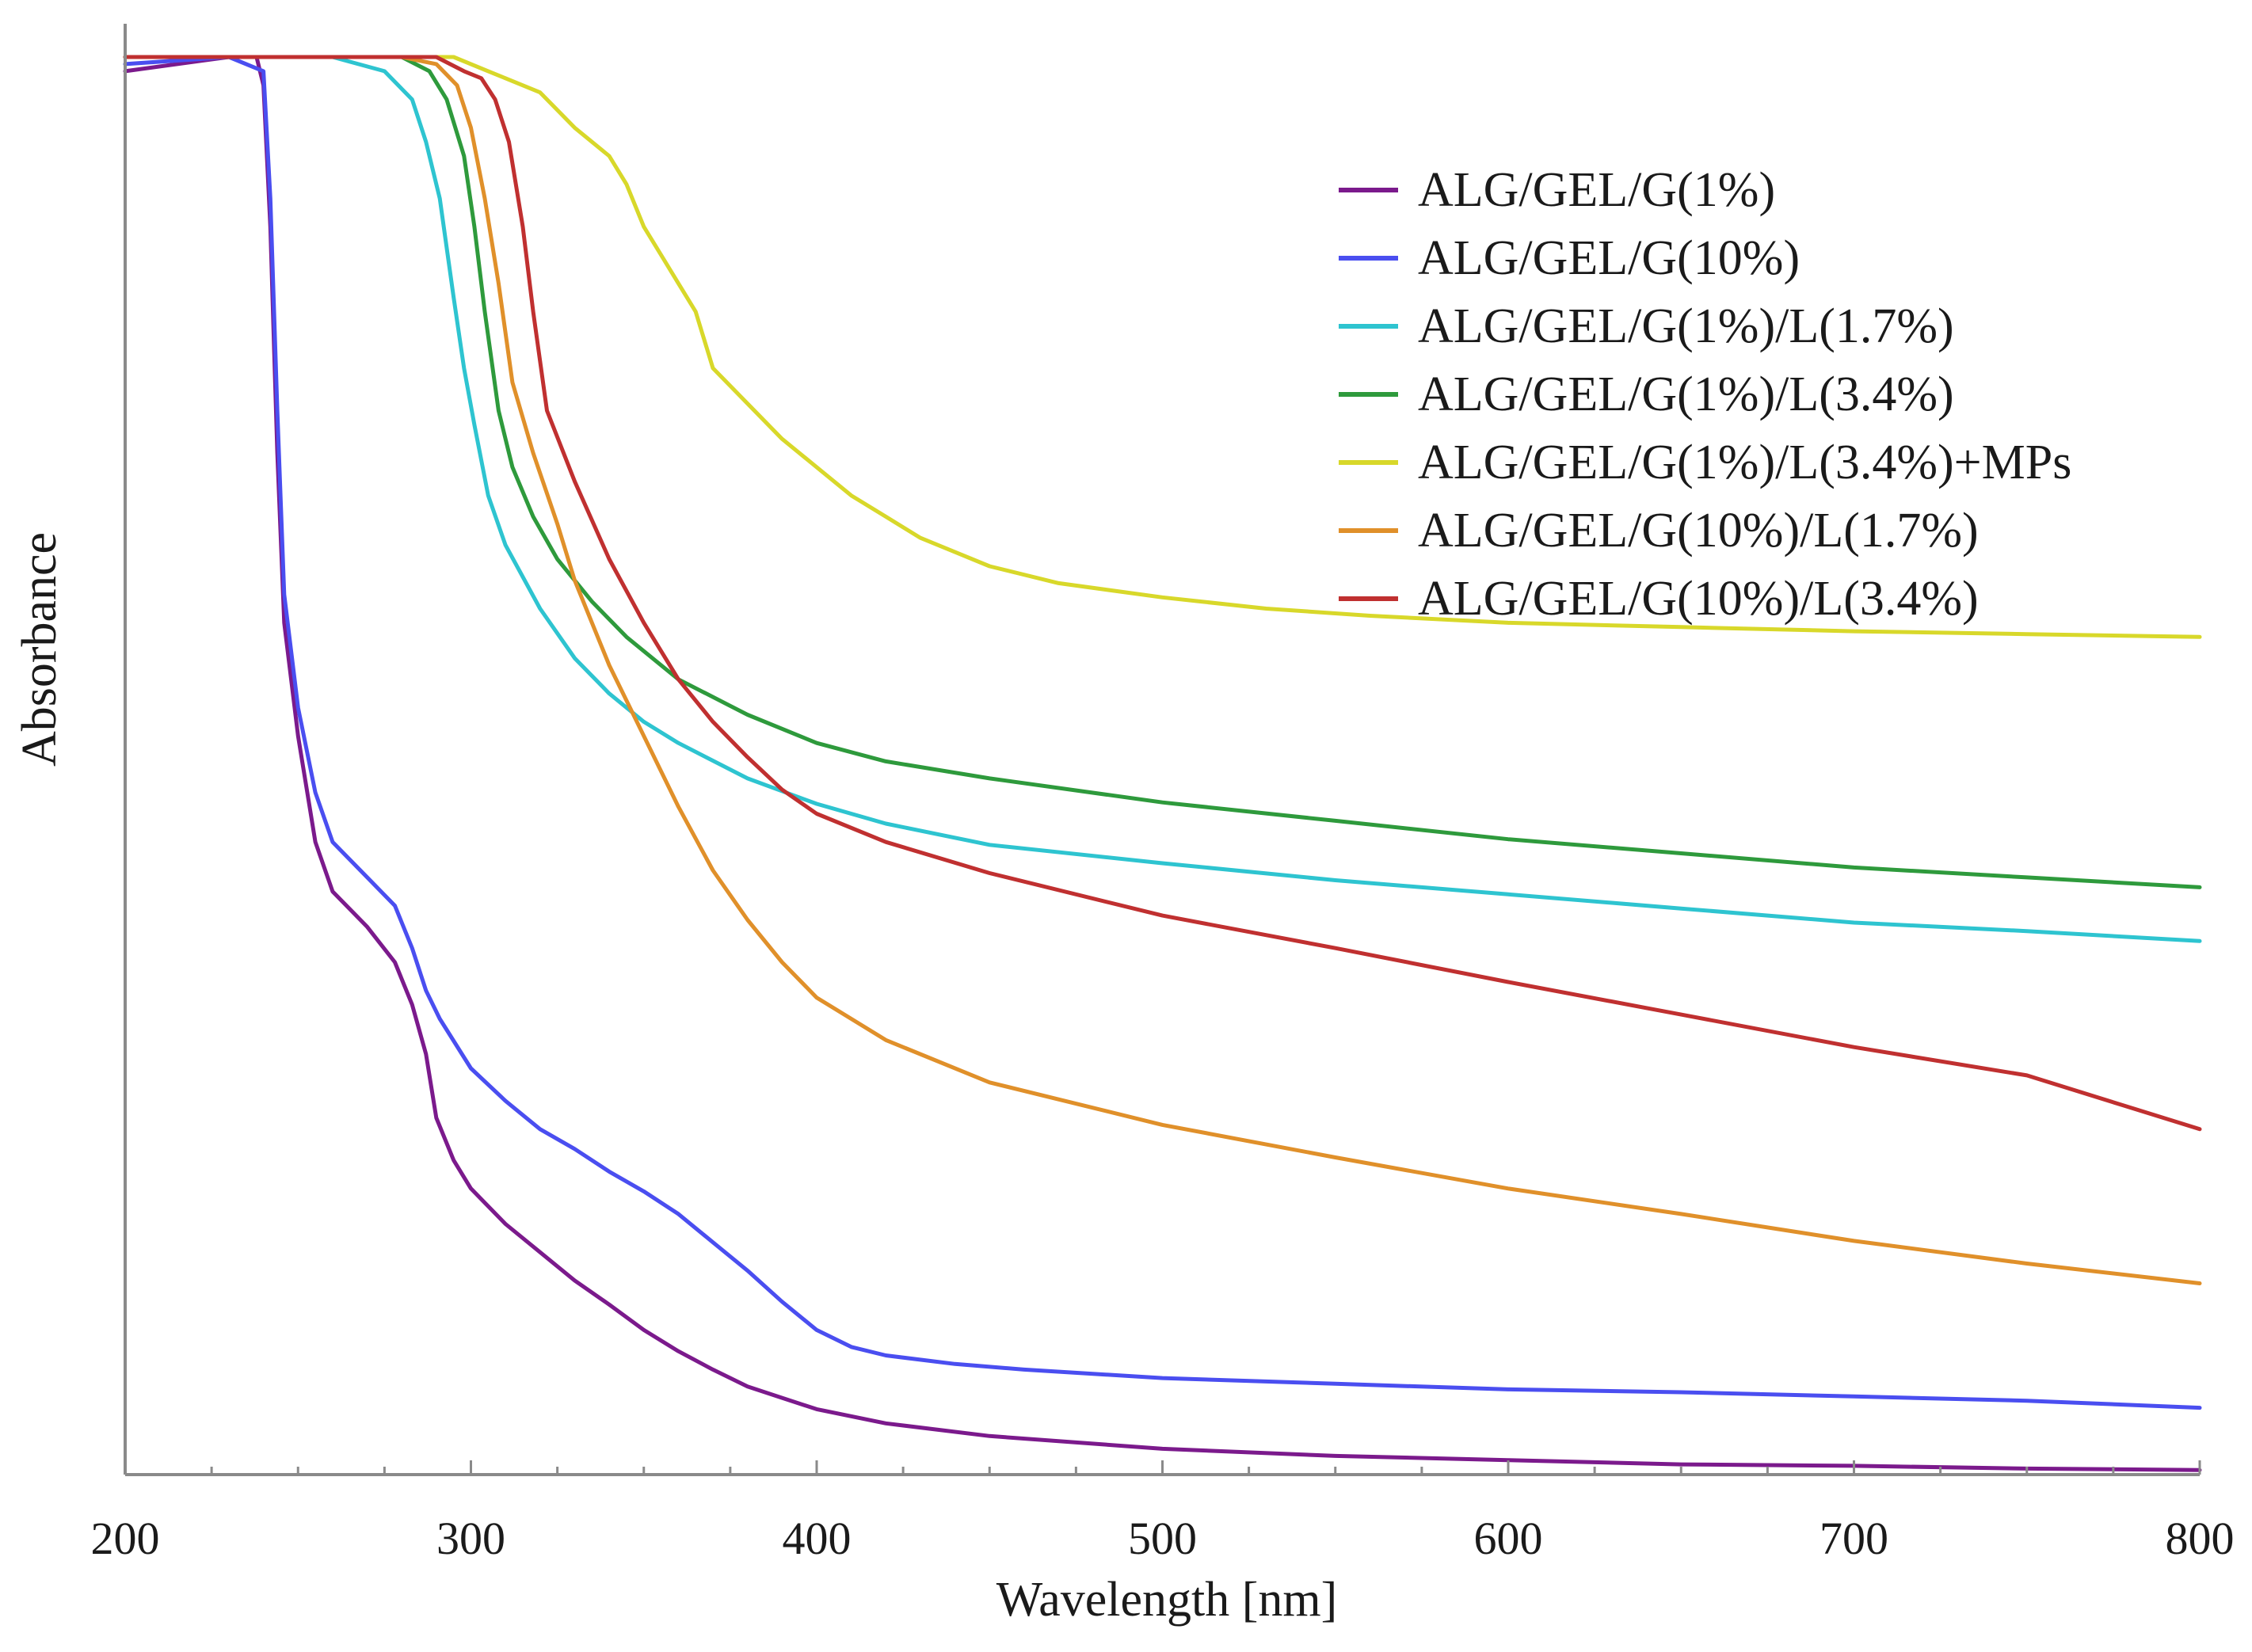 The image size is (2252, 1652). What do you see at coordinates (1609, 258) in the screenshot?
I see `legend-label: ALG/GEL/G(10%)` at bounding box center [1609, 258].